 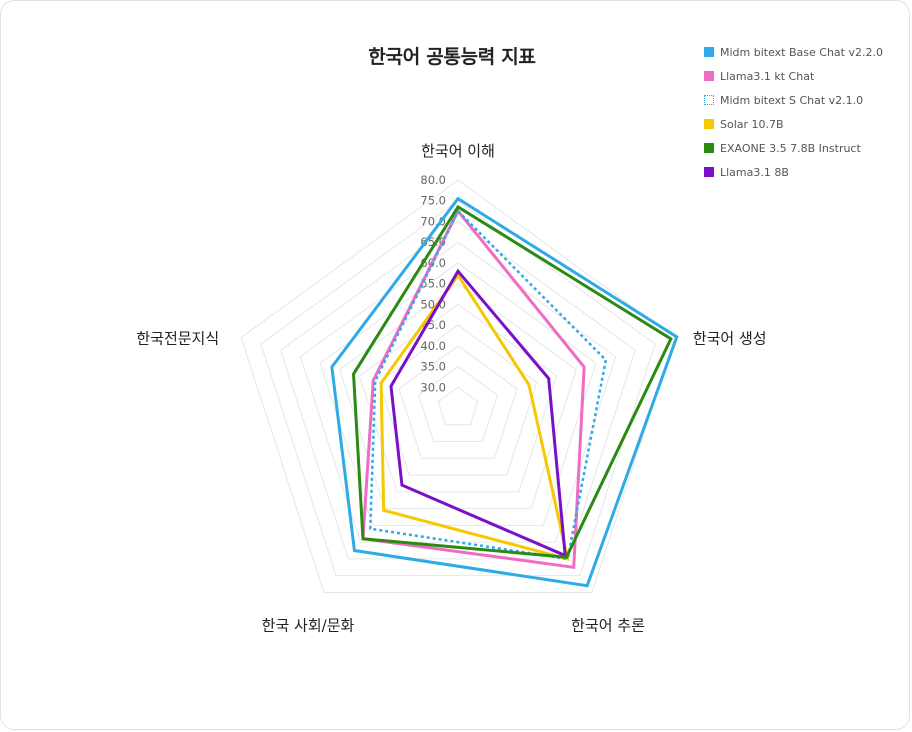 I want to click on axis-label: 한국어 추론, so click(x=608, y=625).